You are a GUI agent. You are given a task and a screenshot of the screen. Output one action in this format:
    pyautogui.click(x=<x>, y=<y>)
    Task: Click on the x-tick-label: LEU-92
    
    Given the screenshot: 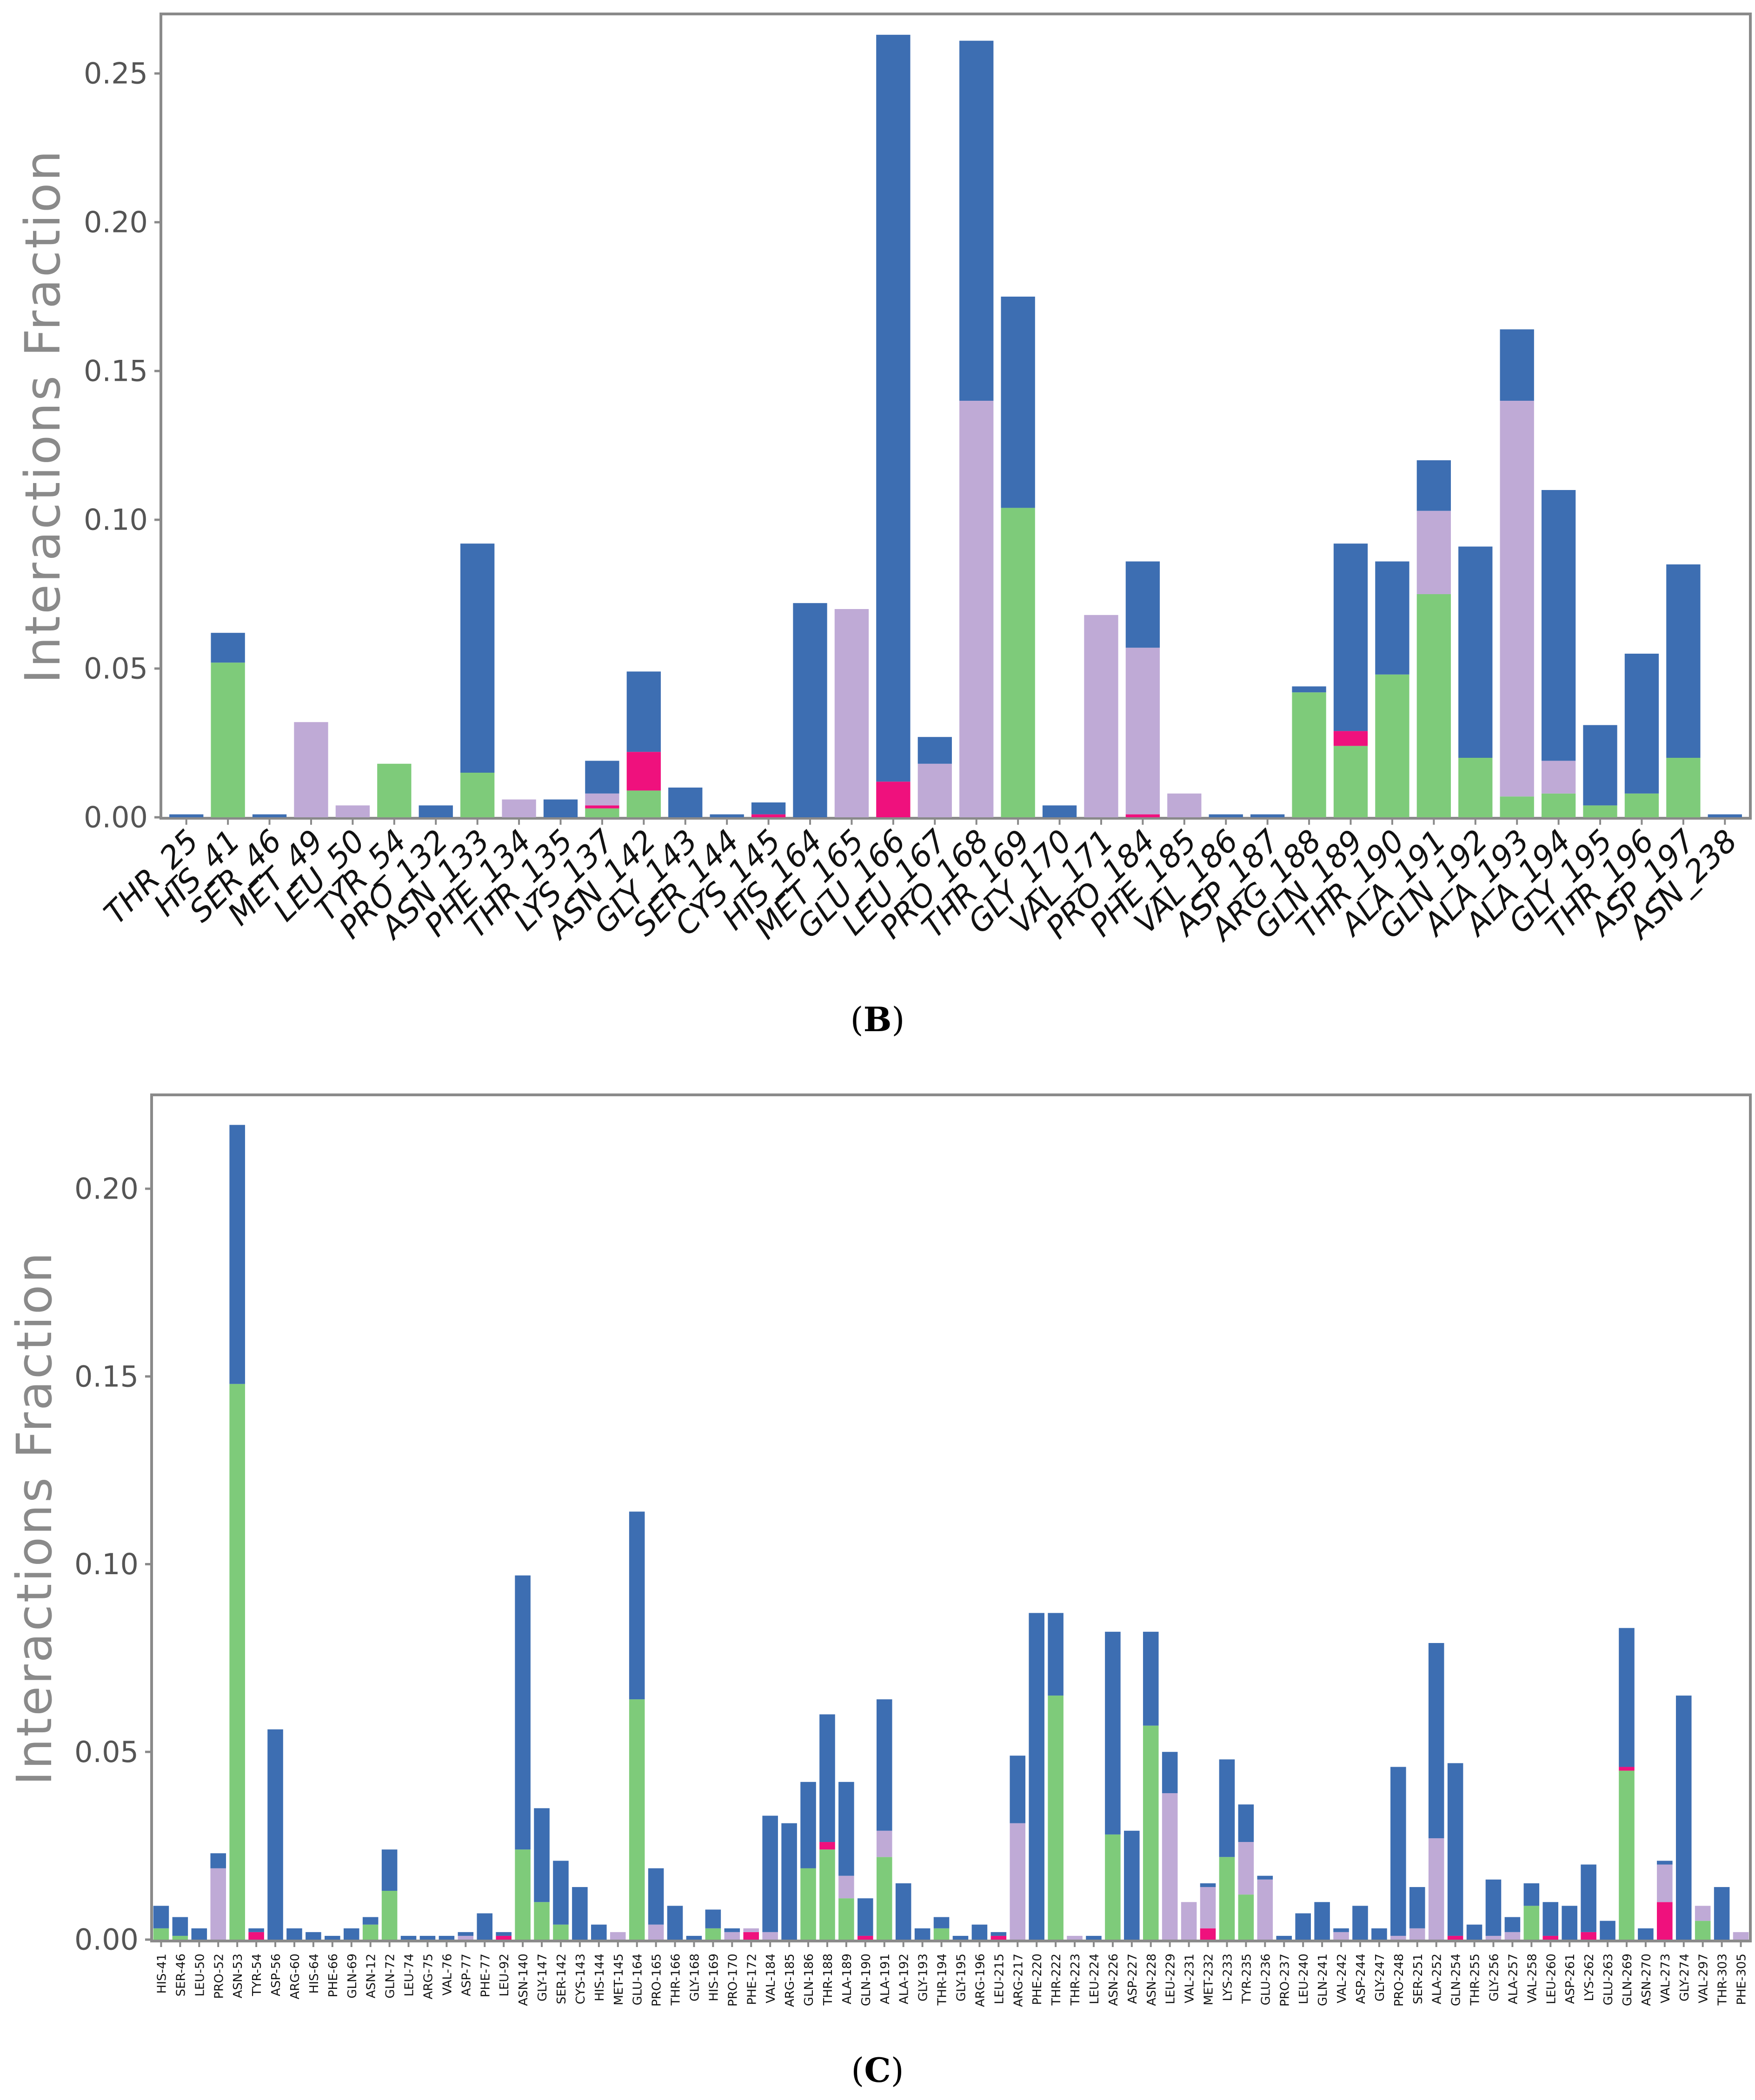 What is the action you would take?
    pyautogui.click(x=505, y=1975)
    